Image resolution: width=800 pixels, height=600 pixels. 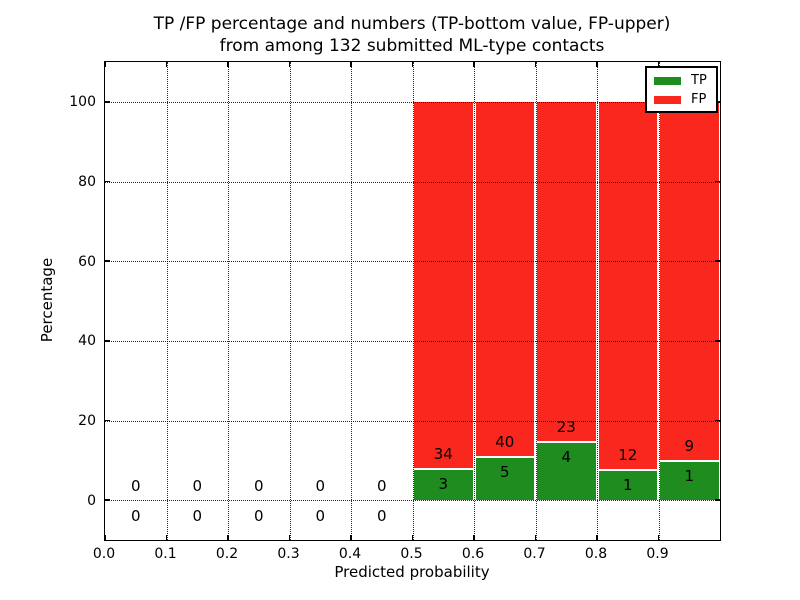 I want to click on legend-label-fp: FP, so click(x=699, y=99).